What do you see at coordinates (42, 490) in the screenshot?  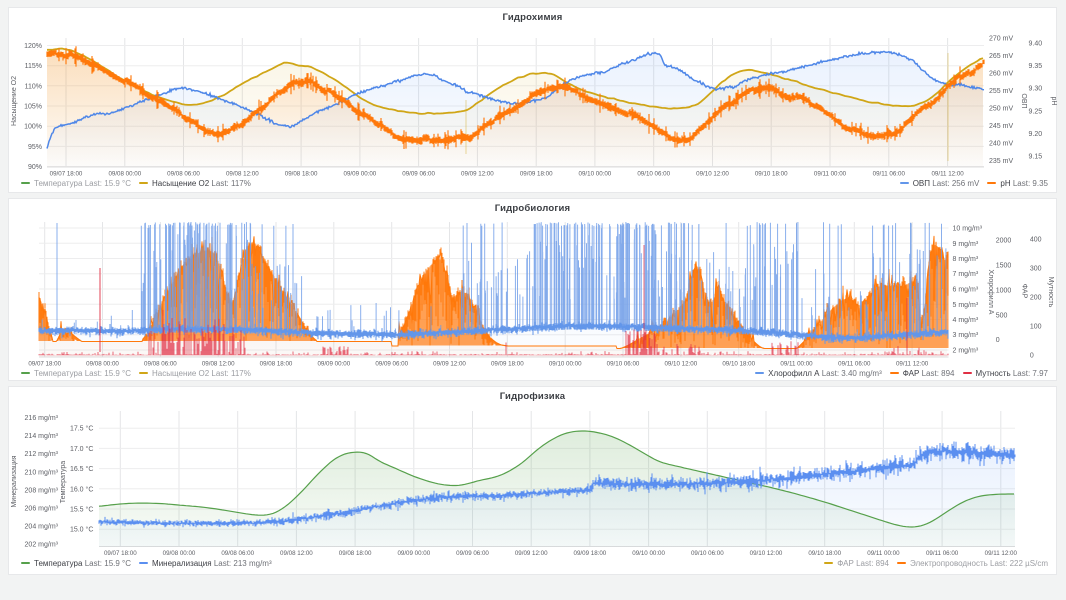 I see `svg-text: 208 mg/m³` at bounding box center [42, 490].